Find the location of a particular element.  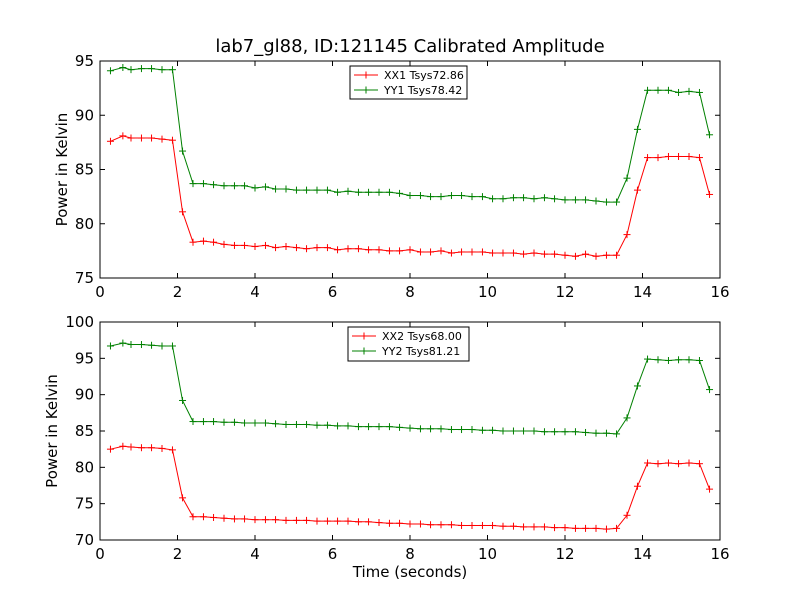

legend-entry: XX1 Tsys72.86 is located at coordinates (409, 75).